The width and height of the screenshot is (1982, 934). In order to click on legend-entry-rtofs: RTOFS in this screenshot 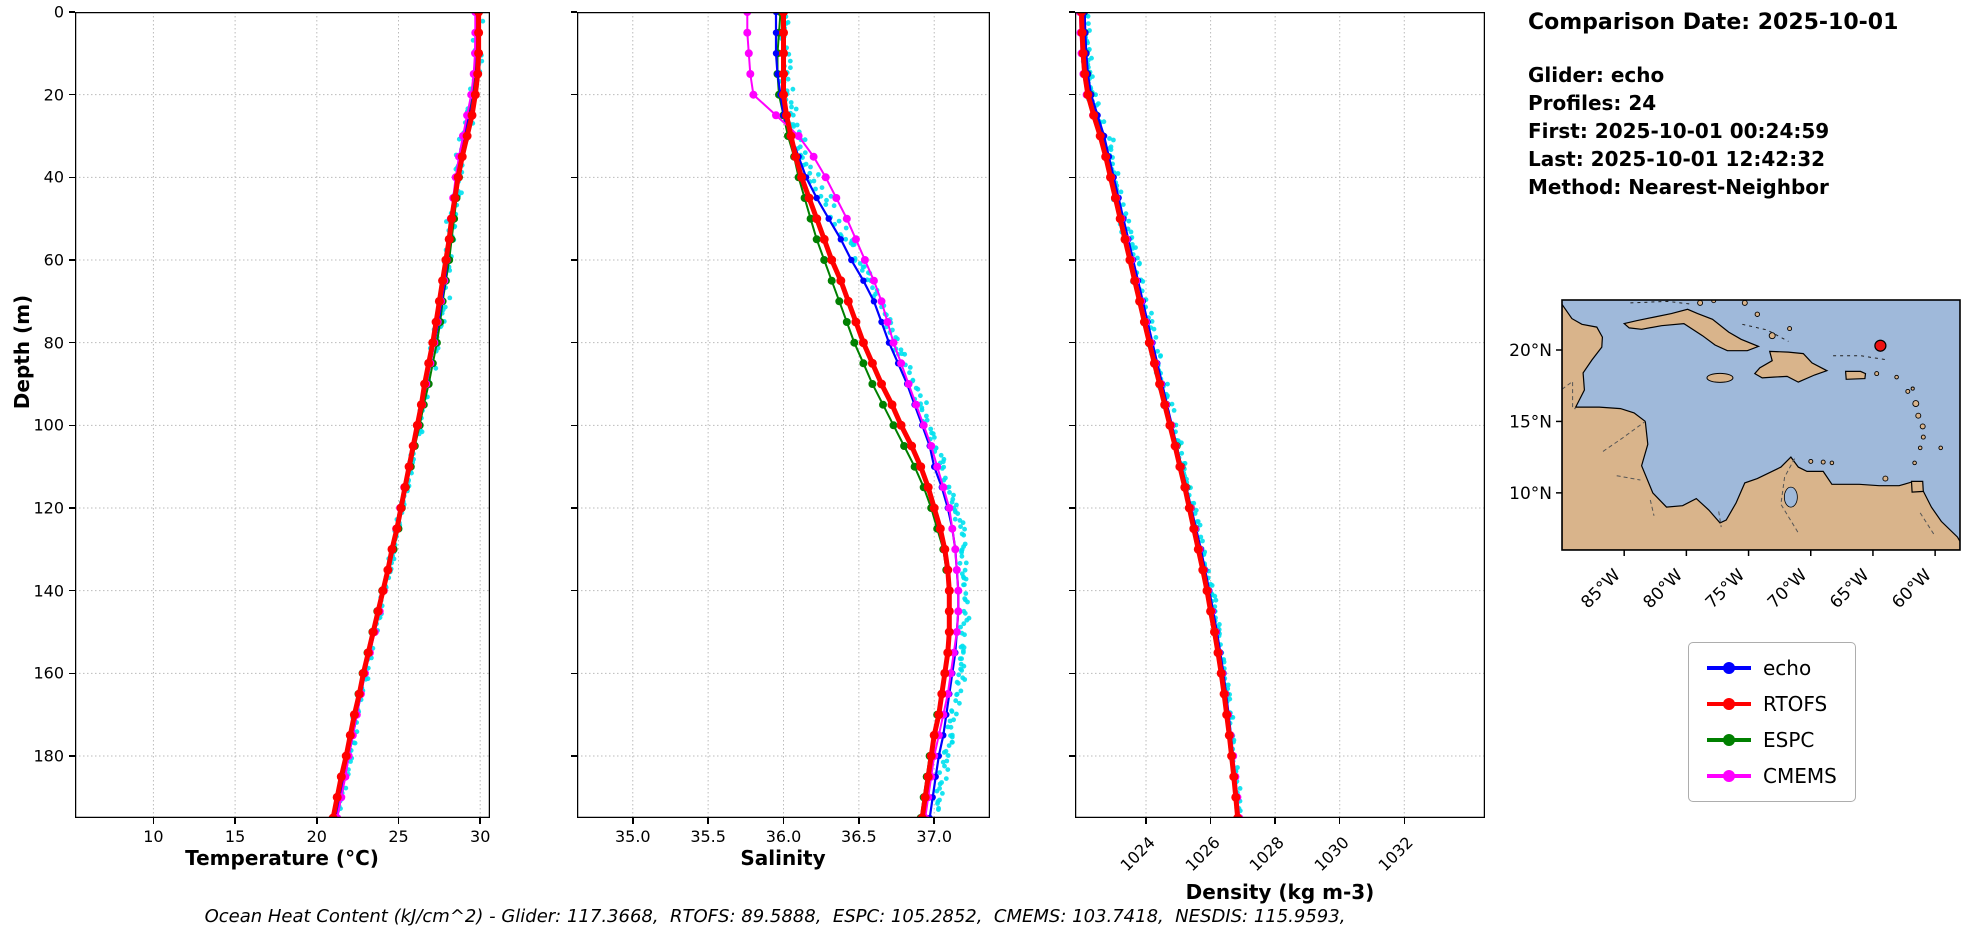, I will do `click(1772, 704)`.